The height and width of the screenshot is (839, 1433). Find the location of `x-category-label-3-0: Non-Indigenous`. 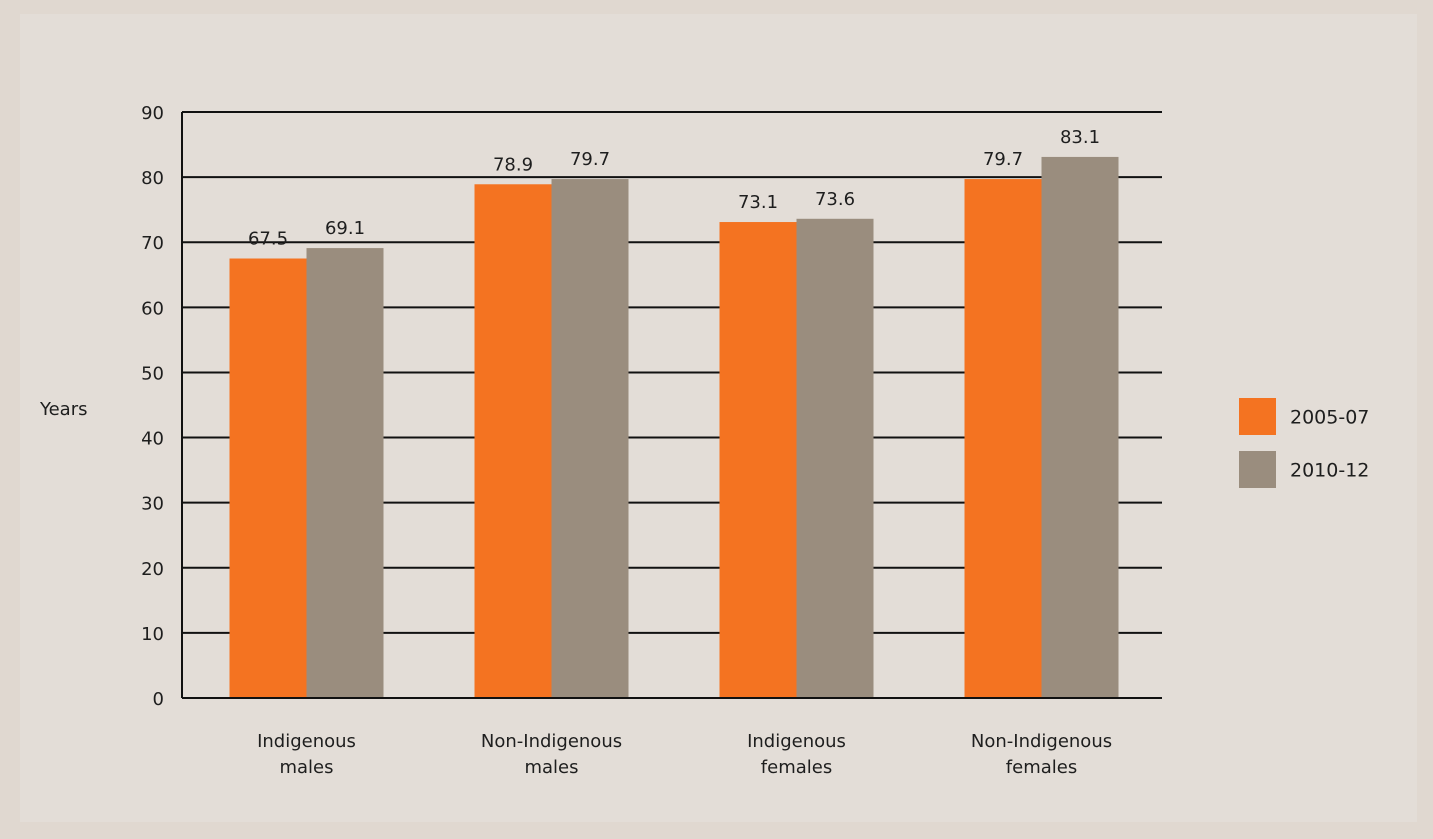

x-category-label-3-0: Non-Indigenous is located at coordinates (1041, 741).